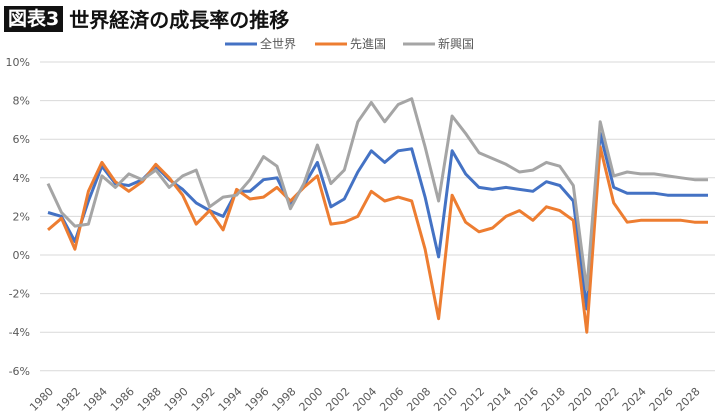 The width and height of the screenshot is (720, 416). Describe the element at coordinates (499, 399) in the screenshot. I see `x-tick-label: 2014` at that location.